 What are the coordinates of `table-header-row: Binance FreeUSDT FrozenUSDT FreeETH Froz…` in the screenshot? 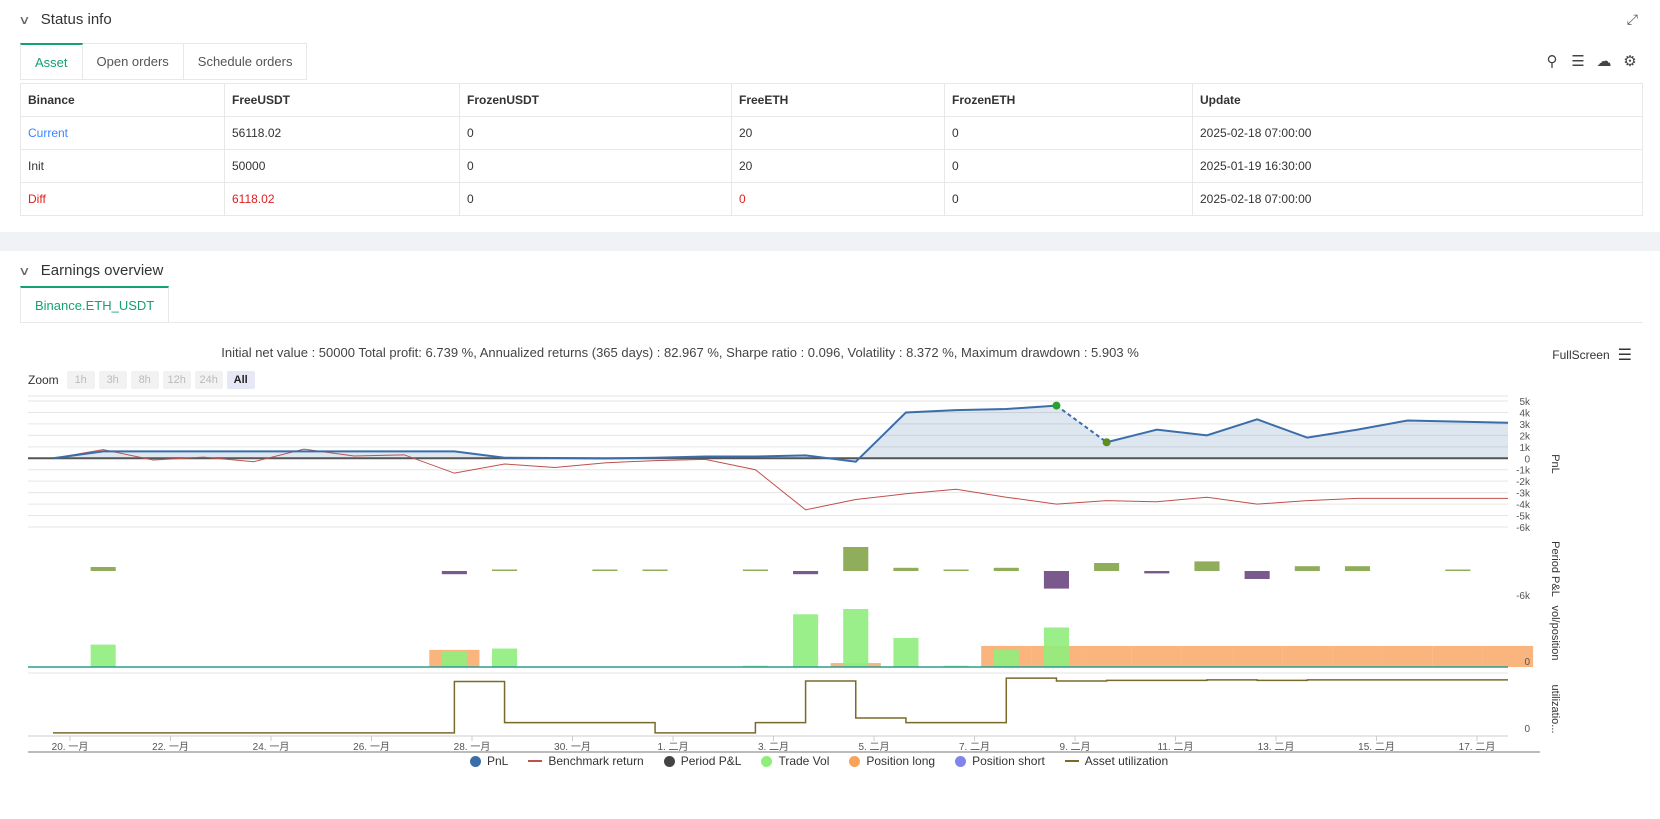 It's located at (831, 100).